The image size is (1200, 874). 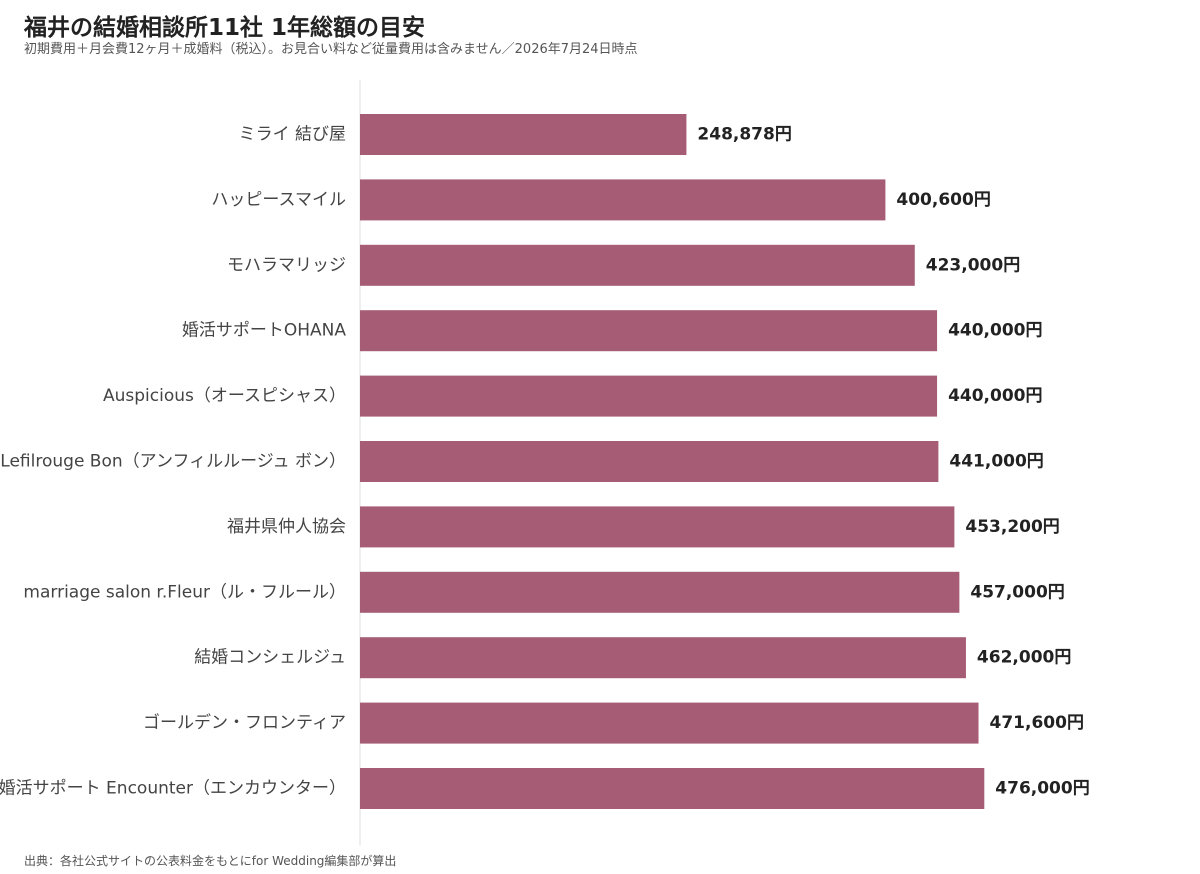 I want to click on category-label: ゴールデン・フロンティア, so click(x=244, y=722).